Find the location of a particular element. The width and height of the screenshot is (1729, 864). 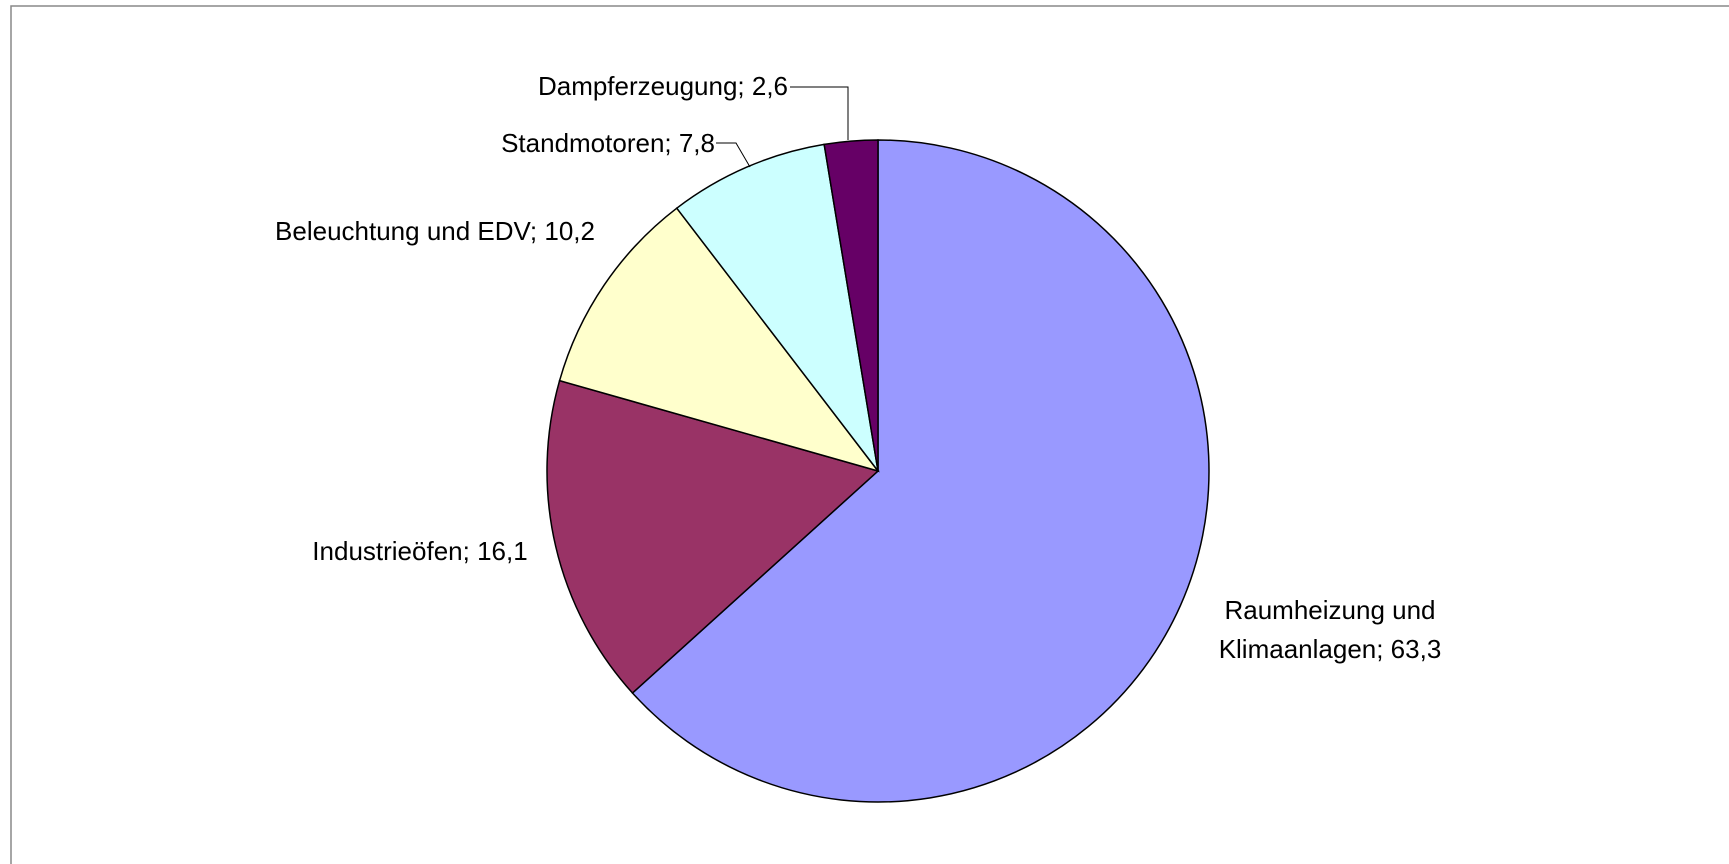

data-label: Industrieöfen; 16,1 is located at coordinates (420, 551).